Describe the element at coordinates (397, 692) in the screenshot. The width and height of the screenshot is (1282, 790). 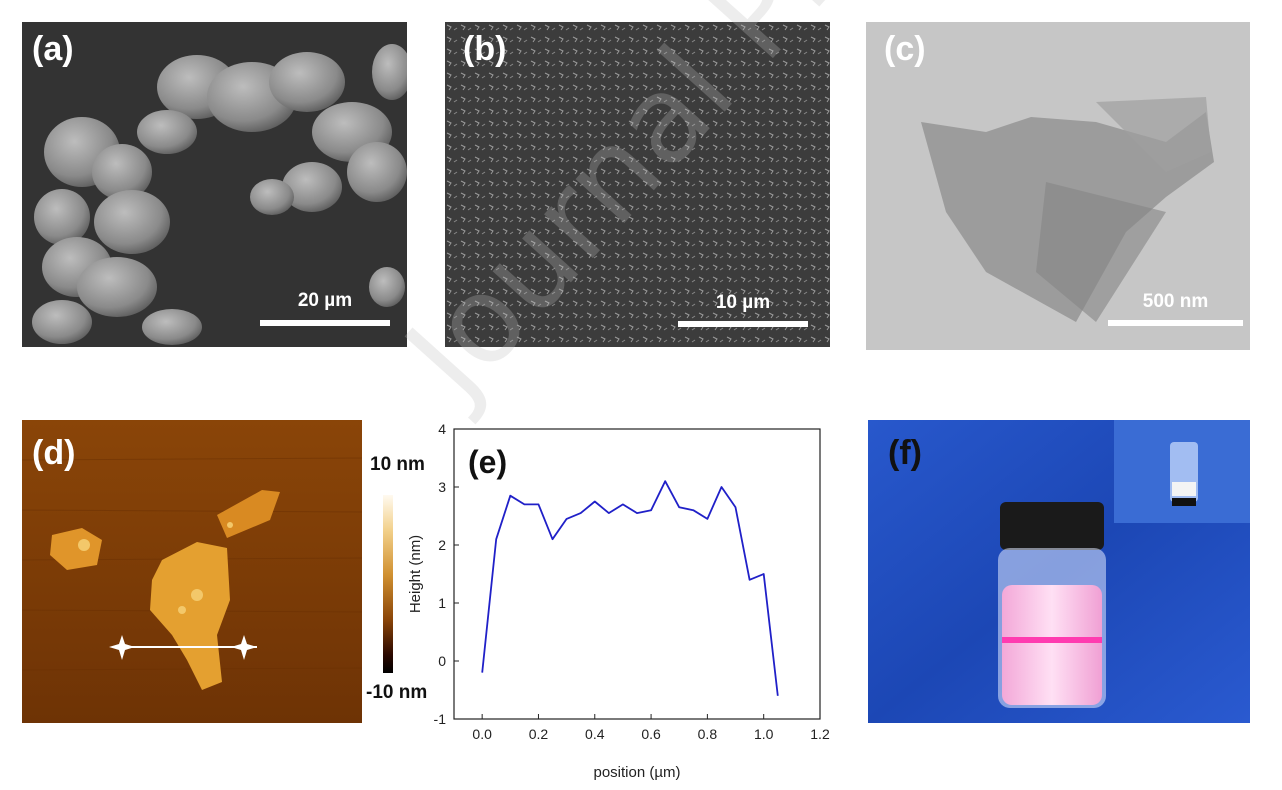
I see `colorbar-min-label: -10 nm` at that location.